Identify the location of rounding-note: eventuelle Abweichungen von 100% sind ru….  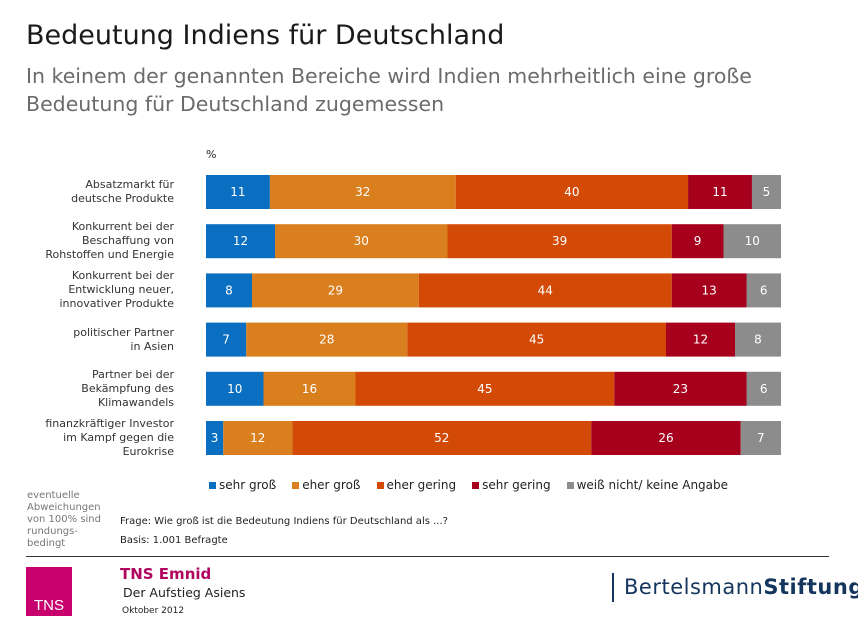
(64, 519).